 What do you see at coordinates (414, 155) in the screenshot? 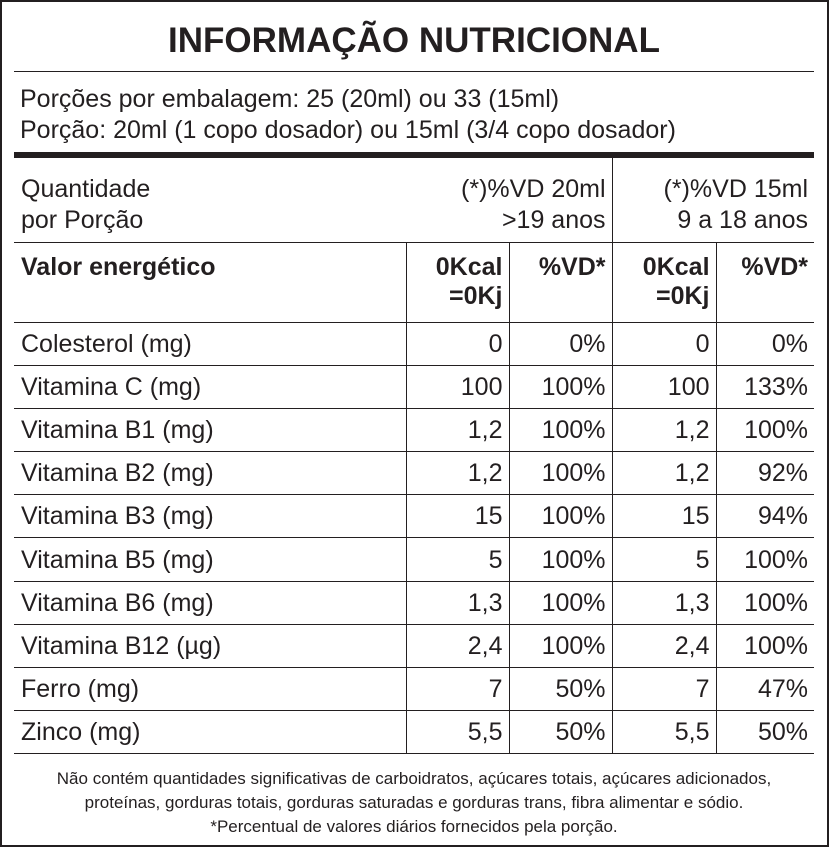
I see `thick-divider` at bounding box center [414, 155].